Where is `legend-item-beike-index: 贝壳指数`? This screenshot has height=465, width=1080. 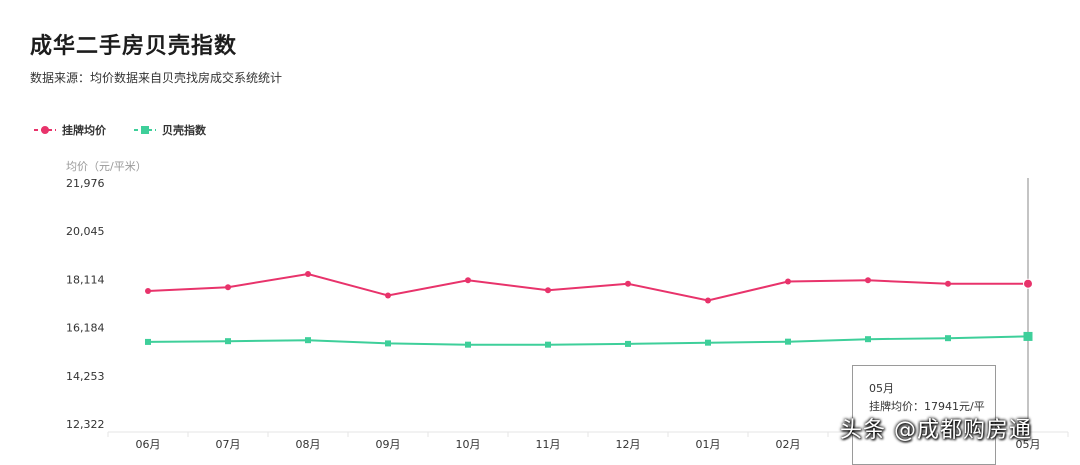 legend-item-beike-index: 贝壳指数 is located at coordinates (170, 130).